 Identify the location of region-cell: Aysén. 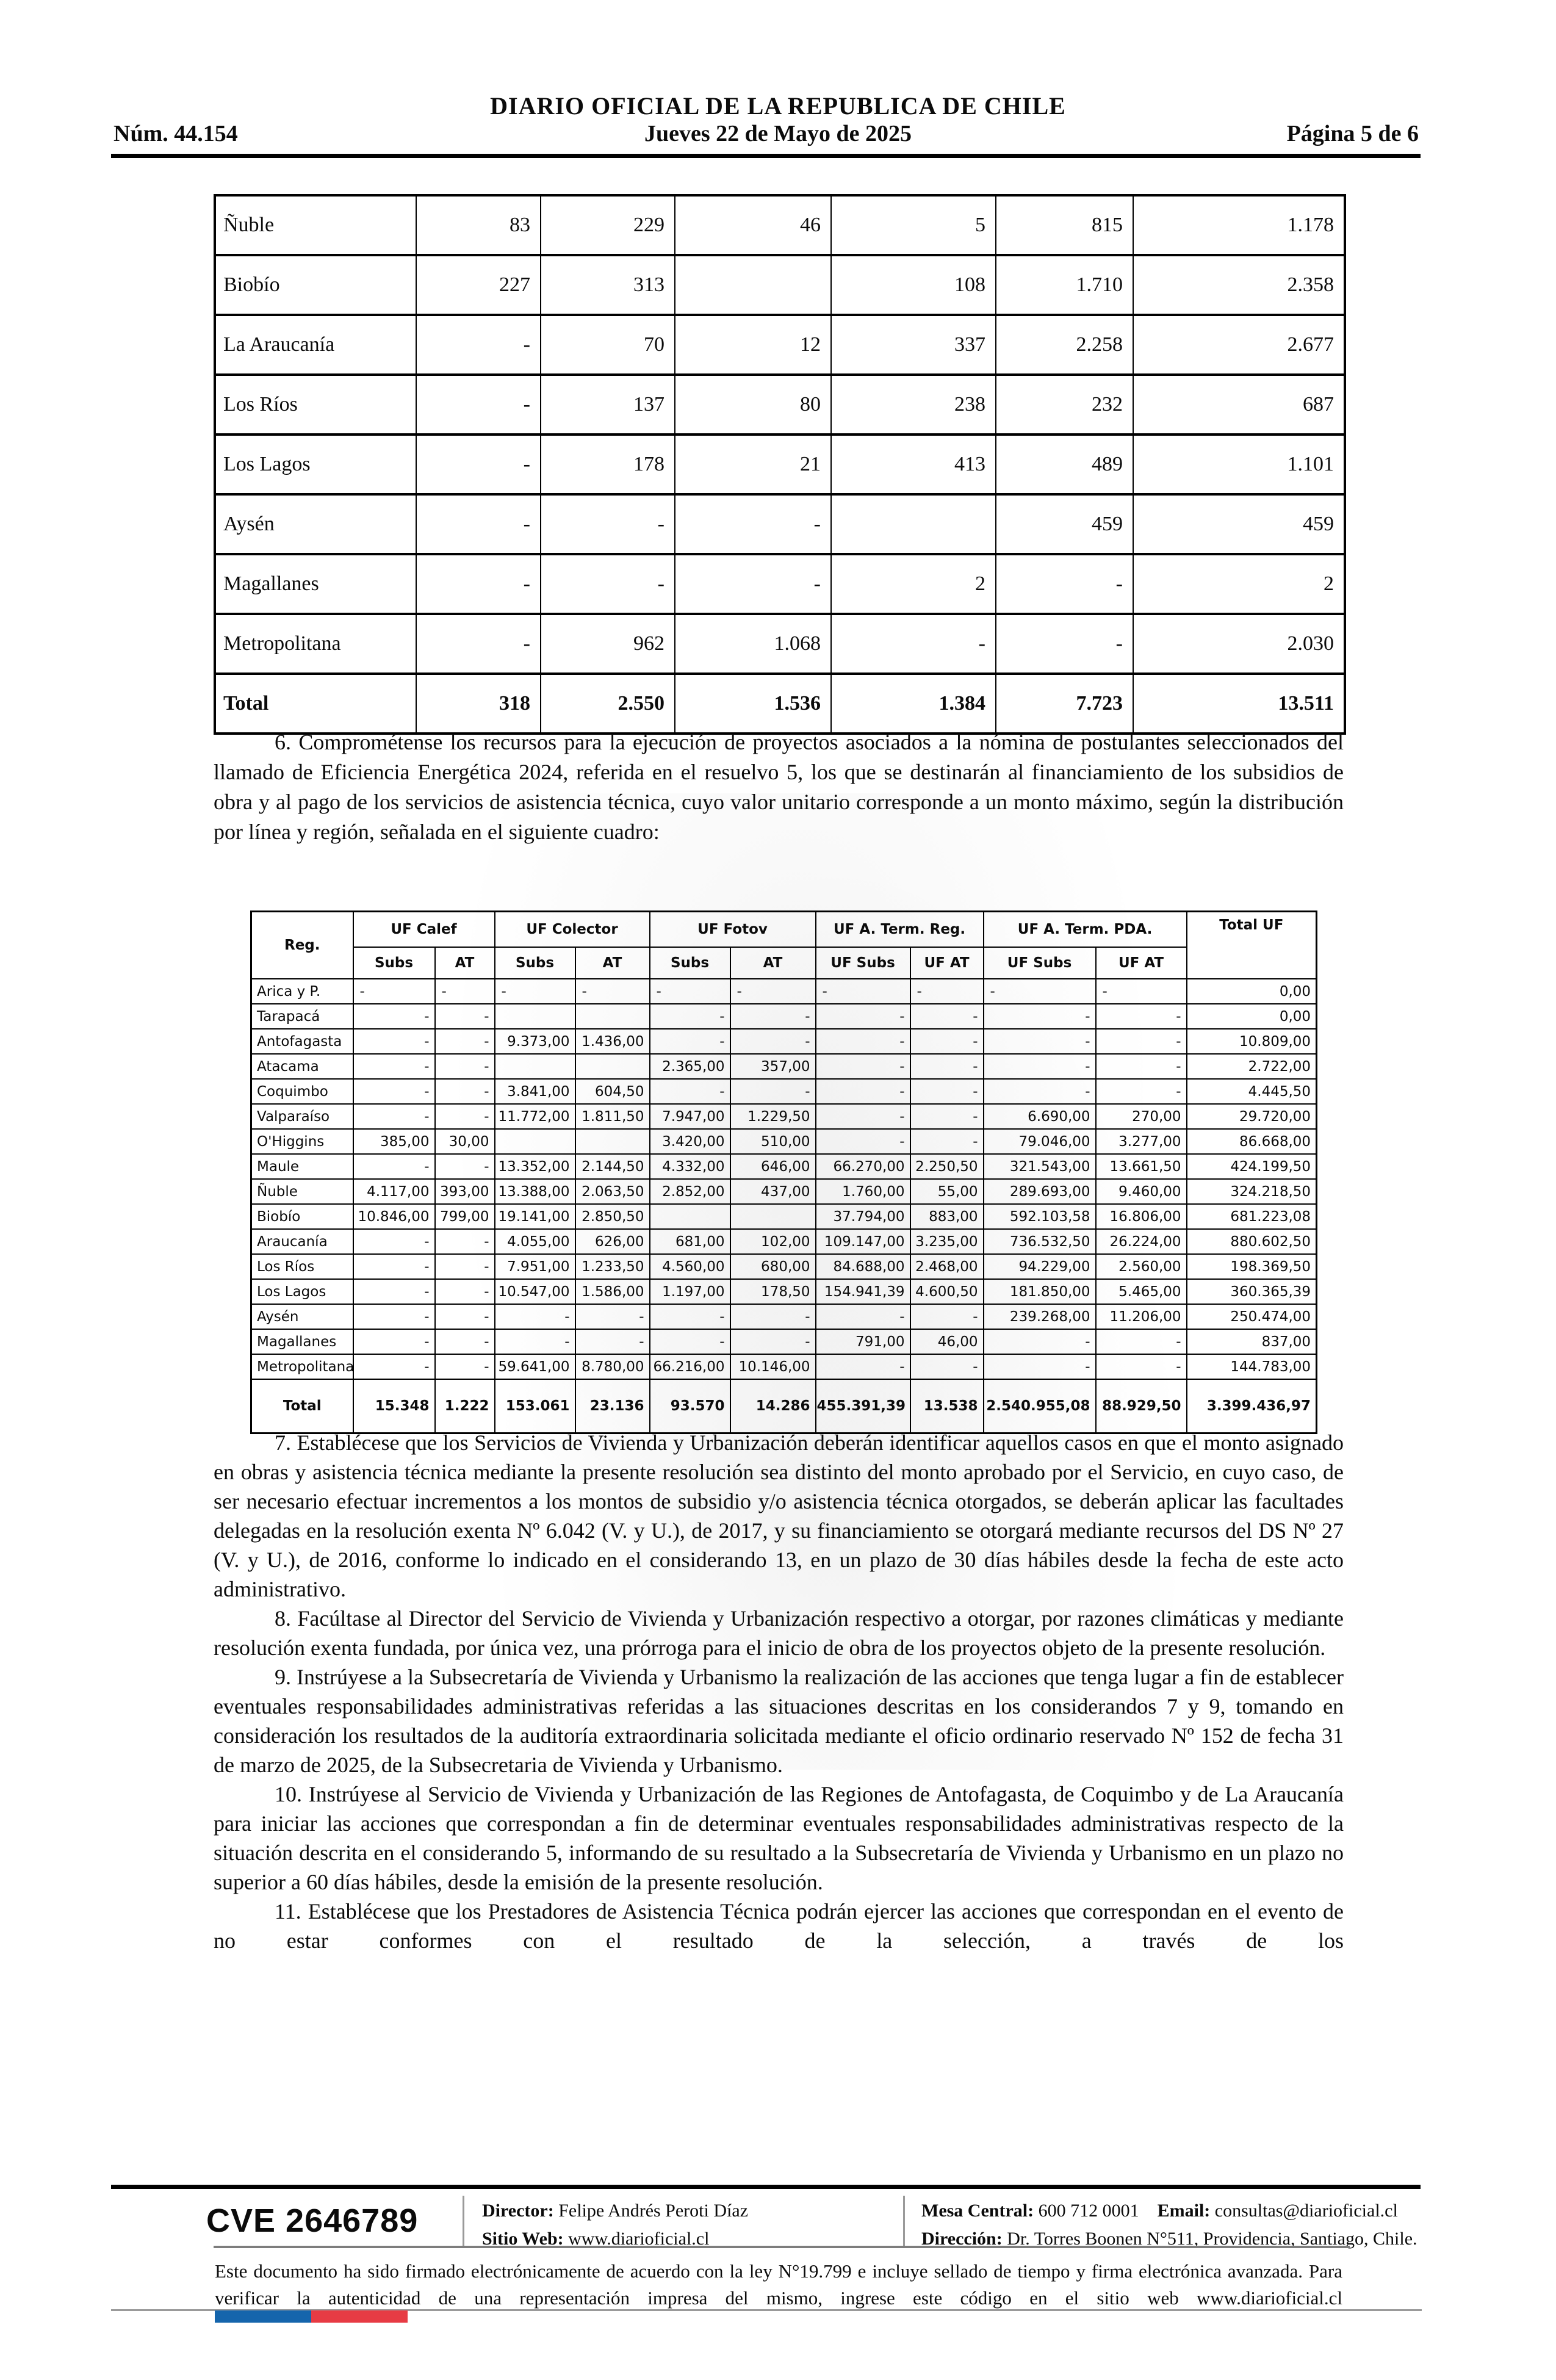
(315, 524).